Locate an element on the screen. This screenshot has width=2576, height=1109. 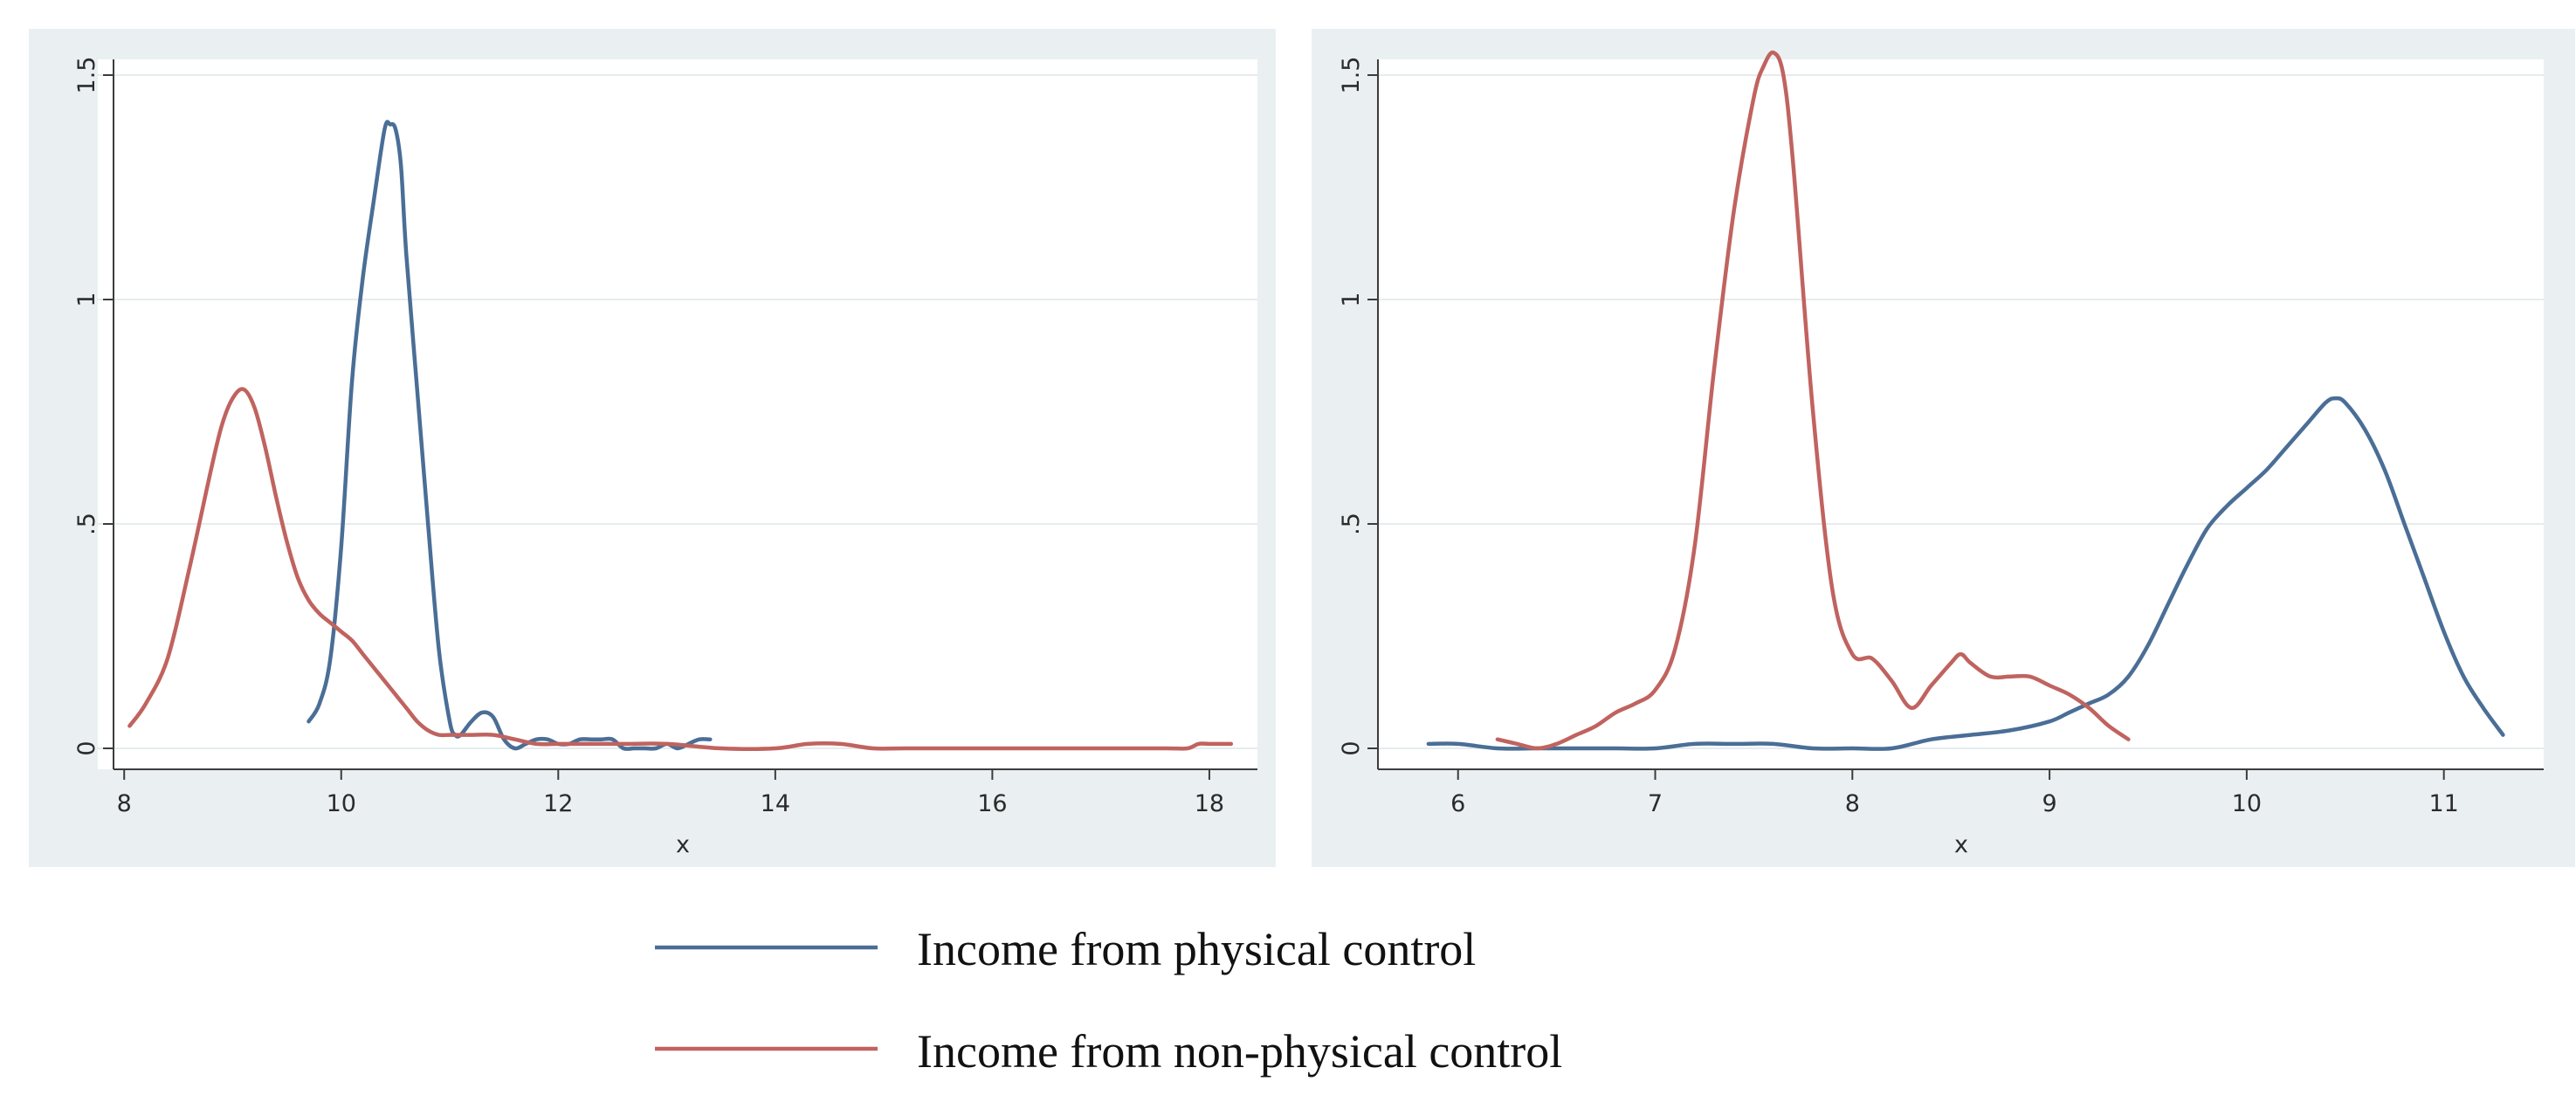
left-y-tick-label-1: .5 is located at coordinates (86, 524).